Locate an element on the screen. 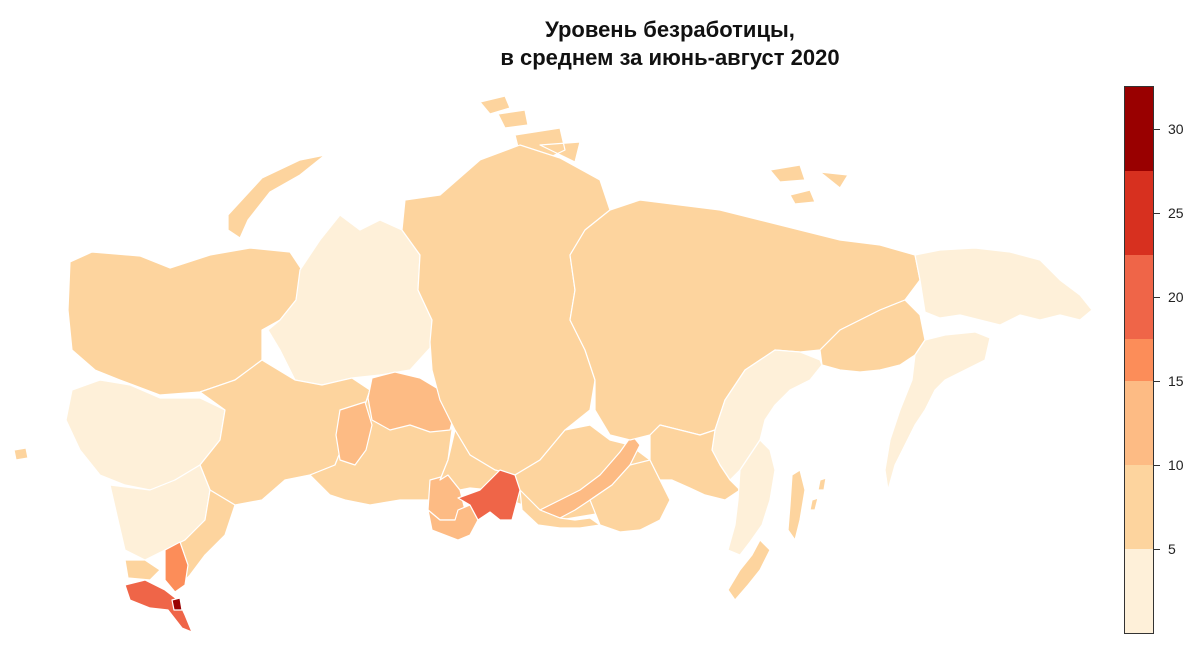 The height and width of the screenshot is (664, 1200). map-region-north-west is located at coordinates (185, 321).